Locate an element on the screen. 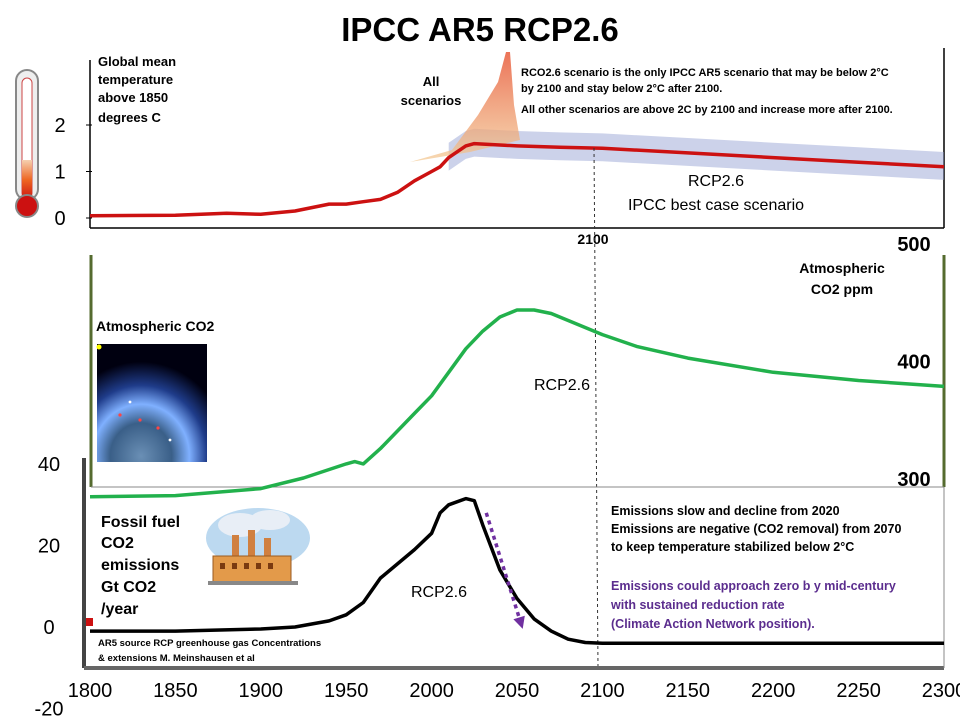  emissions-tick-label: 0 is located at coordinates (48, 628).